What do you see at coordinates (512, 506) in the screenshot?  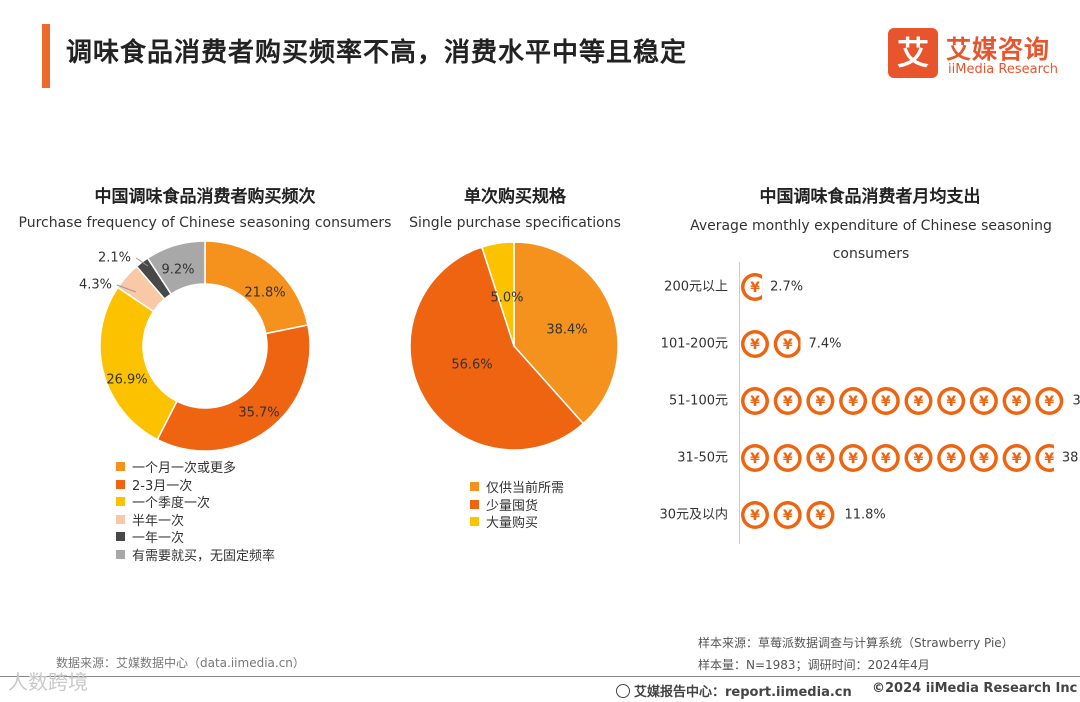 I see `legend-label: 少量囤货` at bounding box center [512, 506].